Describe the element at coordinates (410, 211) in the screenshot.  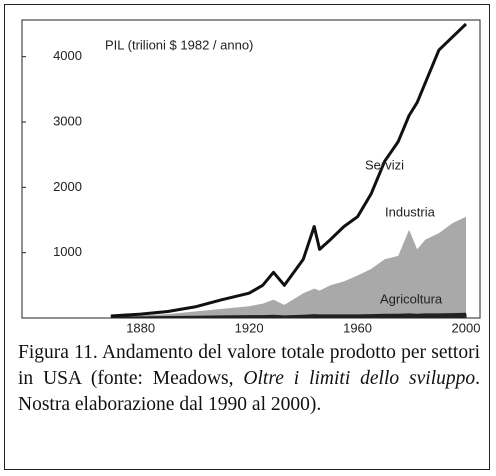
I see `series-label: Industria` at that location.